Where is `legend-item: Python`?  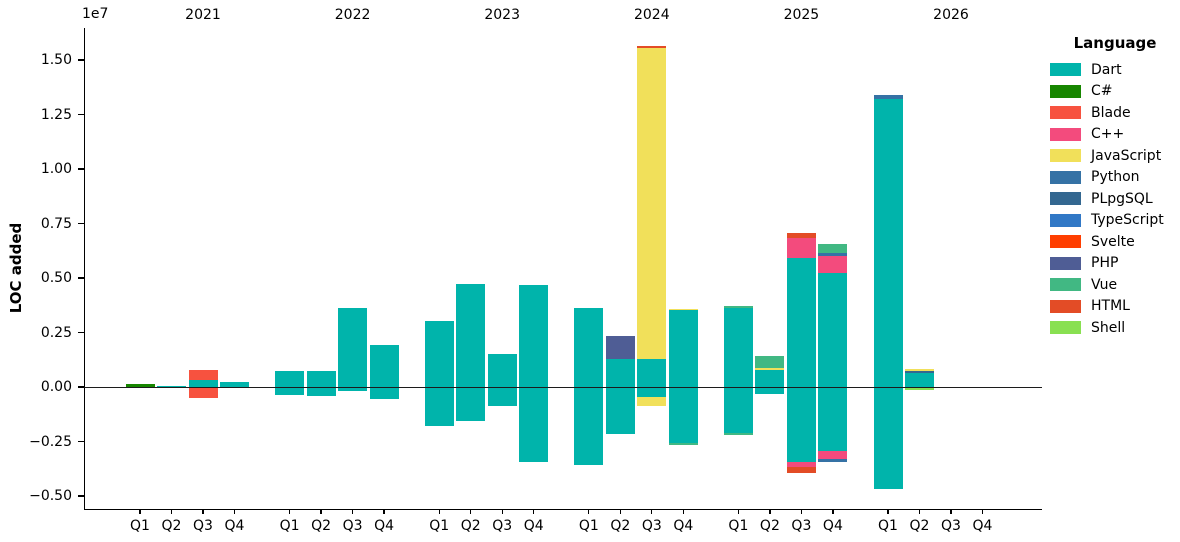 legend-item: Python is located at coordinates (1115, 178).